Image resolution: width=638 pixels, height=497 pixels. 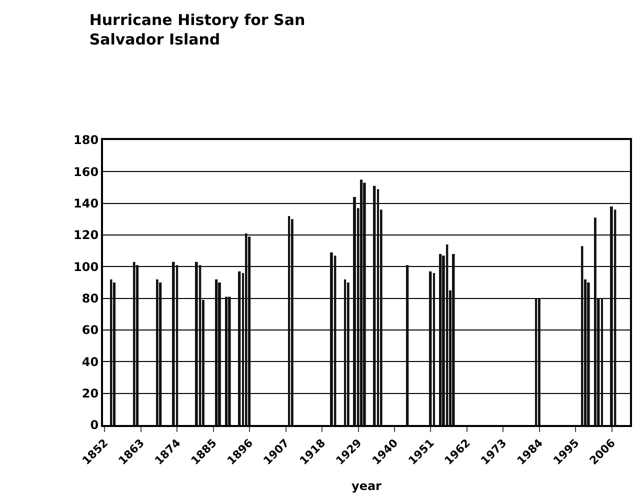 I want to click on y-tick-label: 160, so click(x=86, y=171).